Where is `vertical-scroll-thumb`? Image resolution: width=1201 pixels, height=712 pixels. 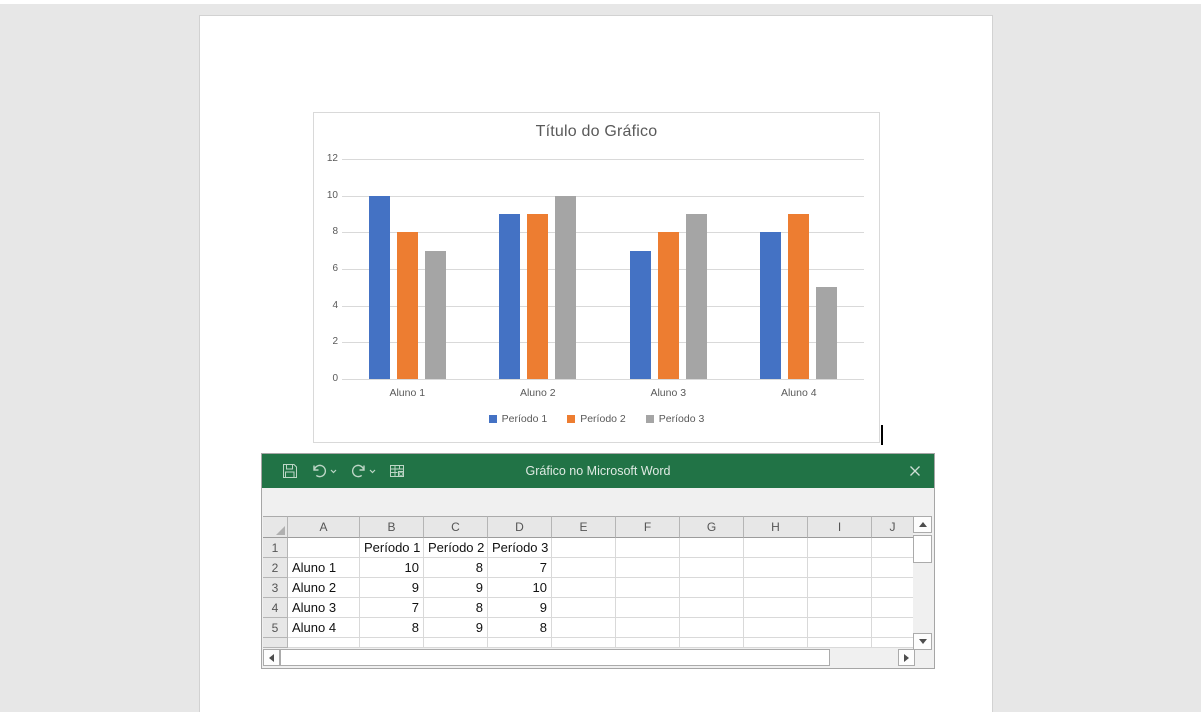
vertical-scroll-thumb is located at coordinates (922, 549).